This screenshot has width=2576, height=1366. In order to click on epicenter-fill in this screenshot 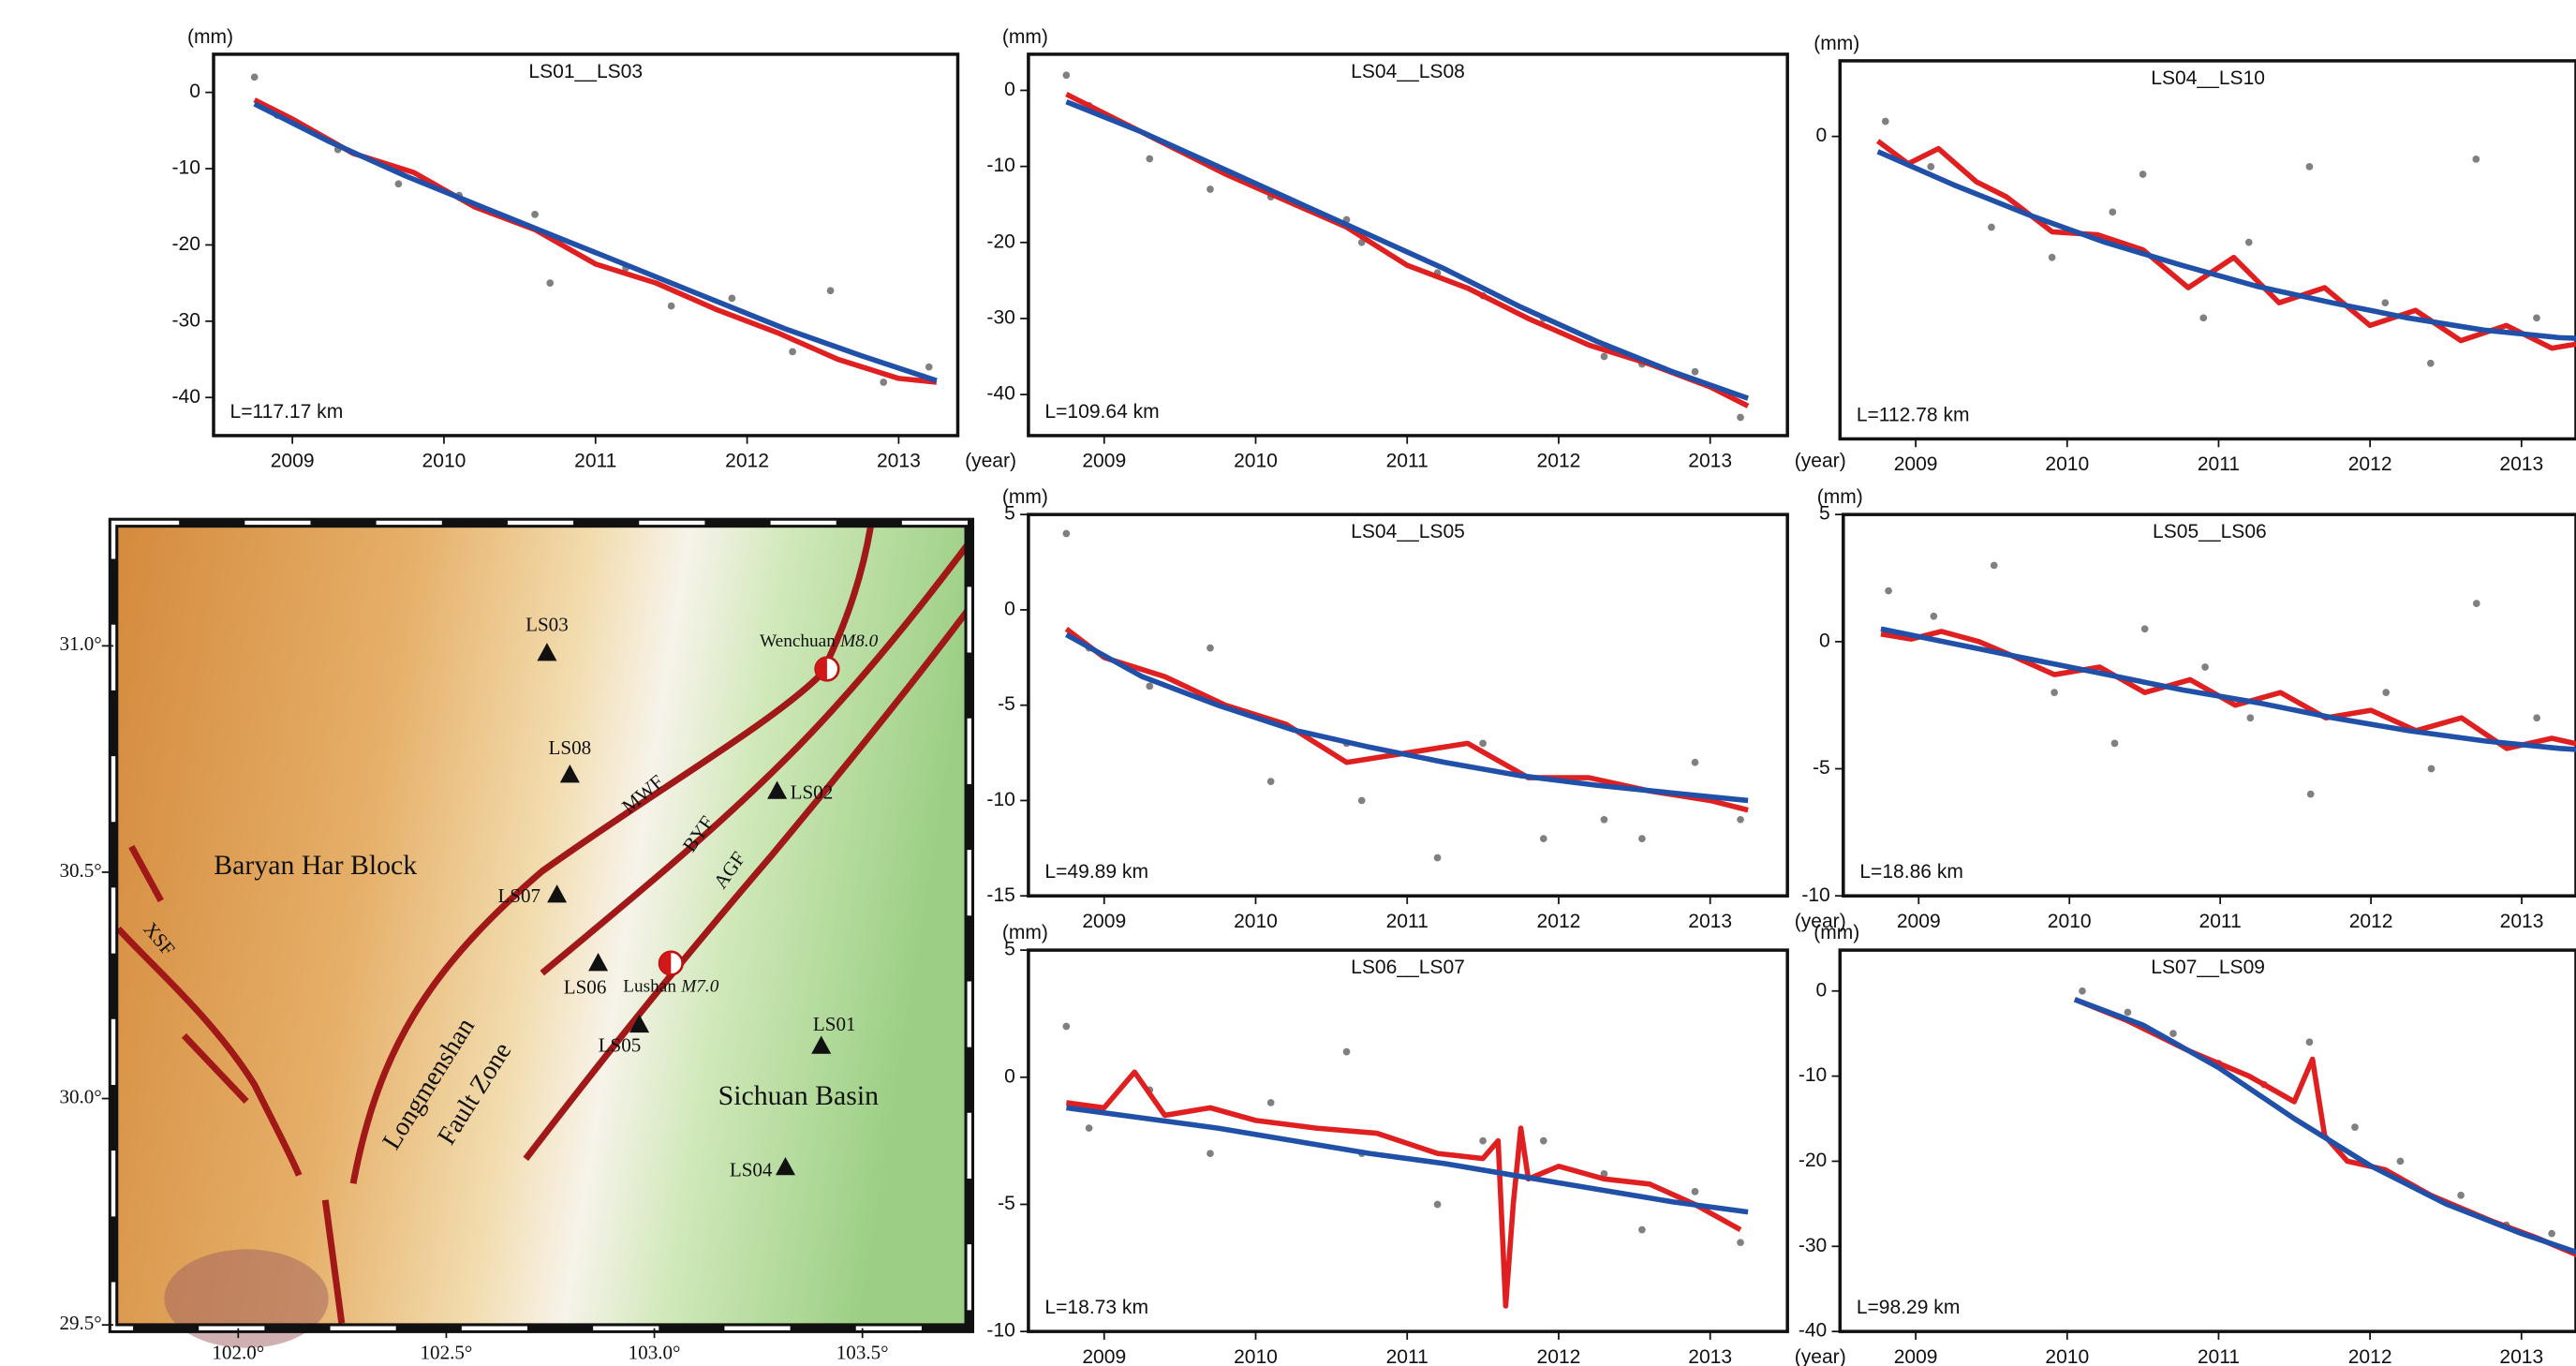, I will do `click(665, 963)`.